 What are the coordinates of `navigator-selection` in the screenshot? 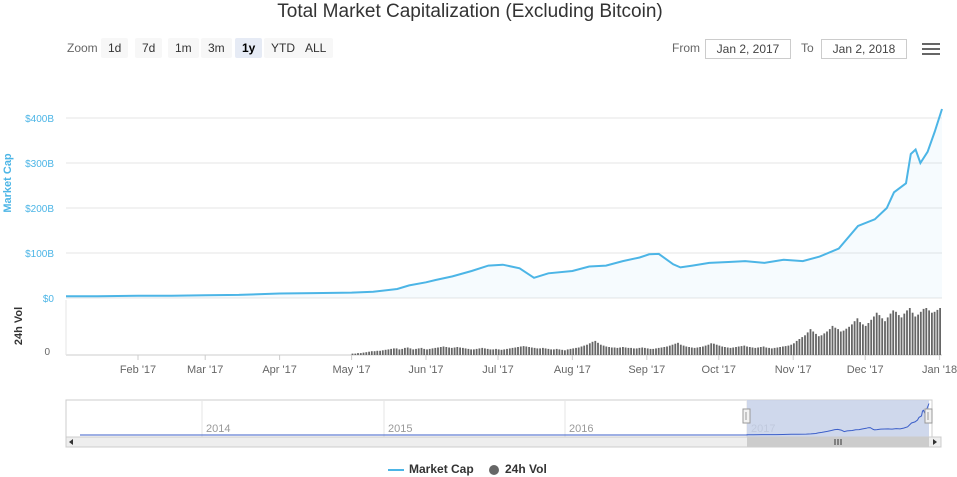 It's located at (838, 418).